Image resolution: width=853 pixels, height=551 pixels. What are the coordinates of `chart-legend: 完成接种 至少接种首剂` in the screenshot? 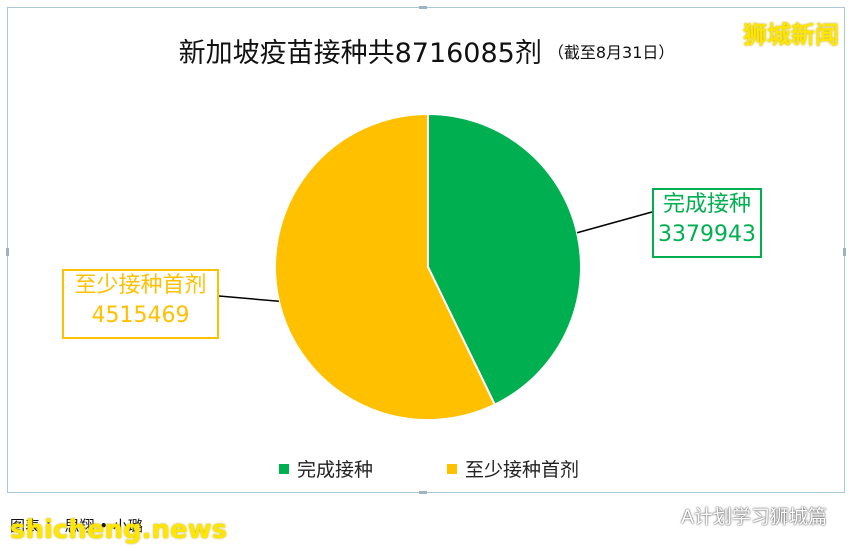 It's located at (426, 468).